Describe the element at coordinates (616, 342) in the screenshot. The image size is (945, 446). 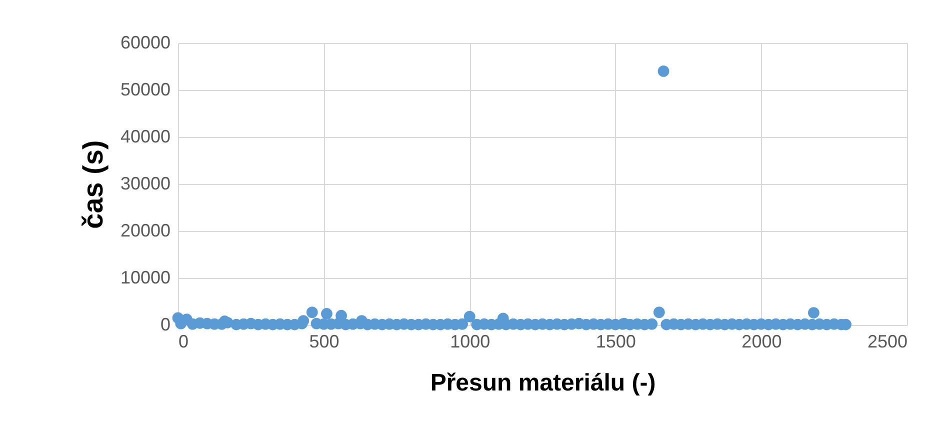
I see `x-tick-label: 1500` at that location.